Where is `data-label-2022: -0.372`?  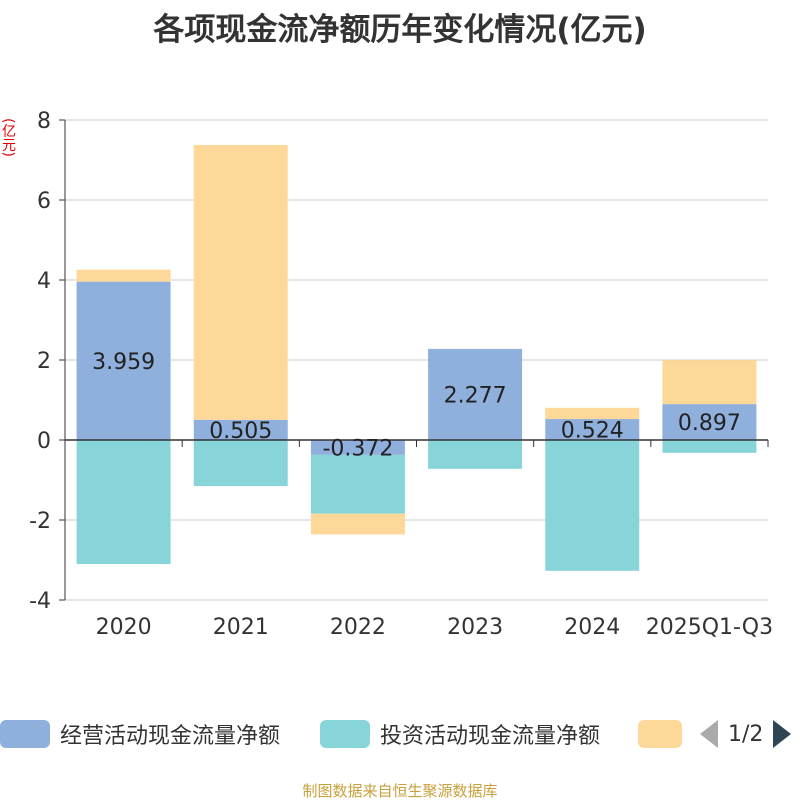 data-label-2022: -0.372 is located at coordinates (357, 448).